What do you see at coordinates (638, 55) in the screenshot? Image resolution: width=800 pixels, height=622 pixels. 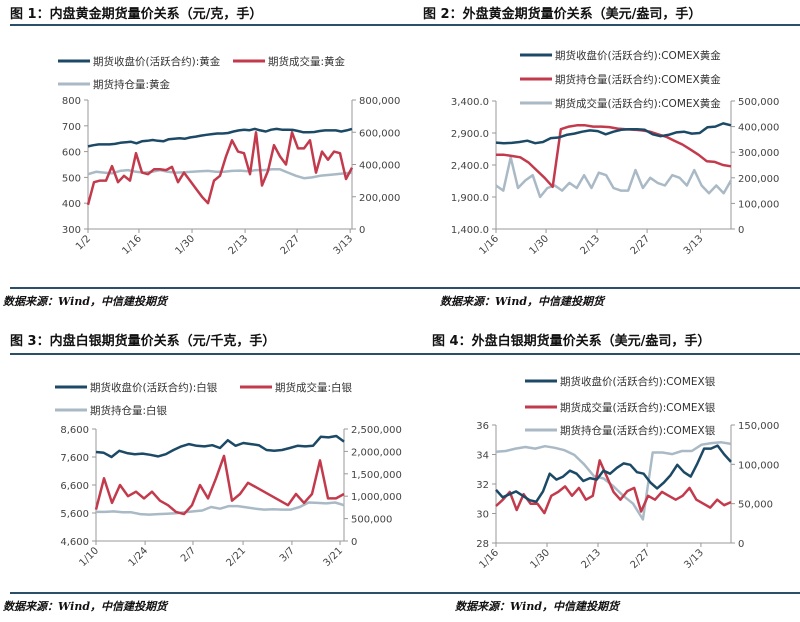 I see `legend-label: 期货收盘价(活跃合约):COMEX黄金` at bounding box center [638, 55].